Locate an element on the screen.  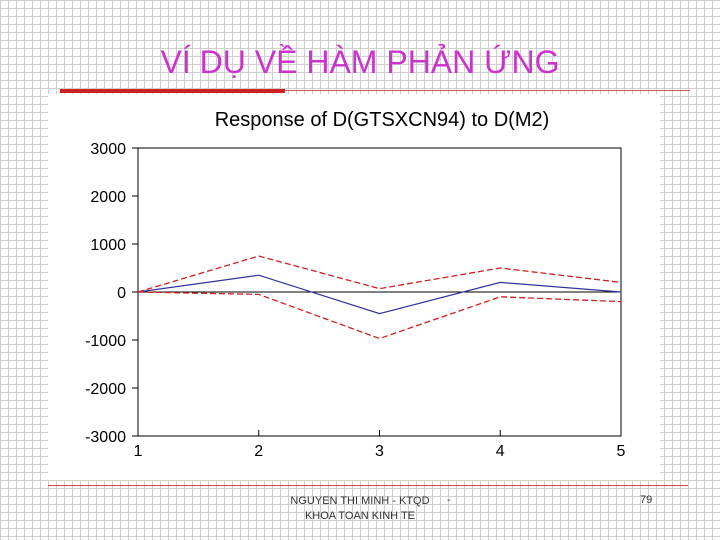
title-underline-accent is located at coordinates (172, 91).